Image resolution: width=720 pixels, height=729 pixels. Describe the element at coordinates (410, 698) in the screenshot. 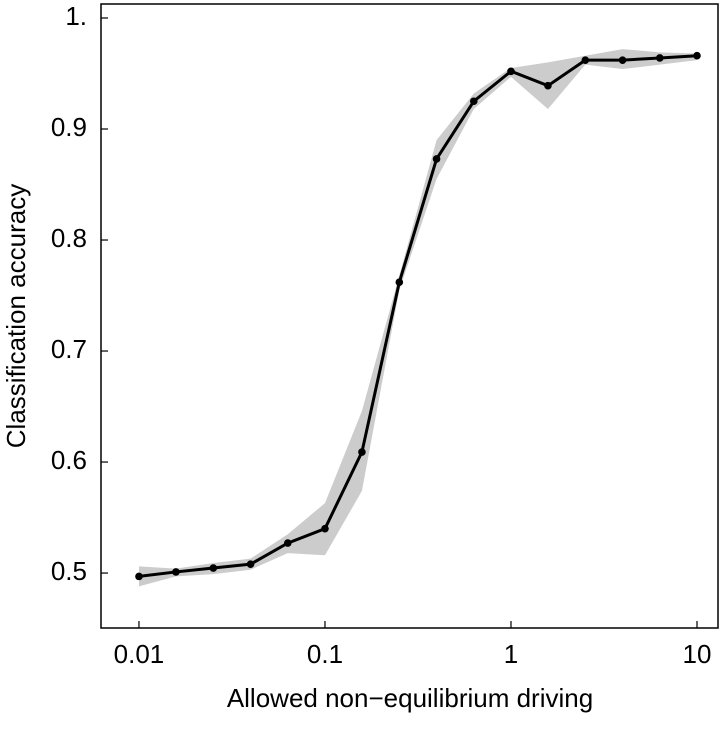

I see `x-axis-label: Allowed non−equilibrium driving` at that location.